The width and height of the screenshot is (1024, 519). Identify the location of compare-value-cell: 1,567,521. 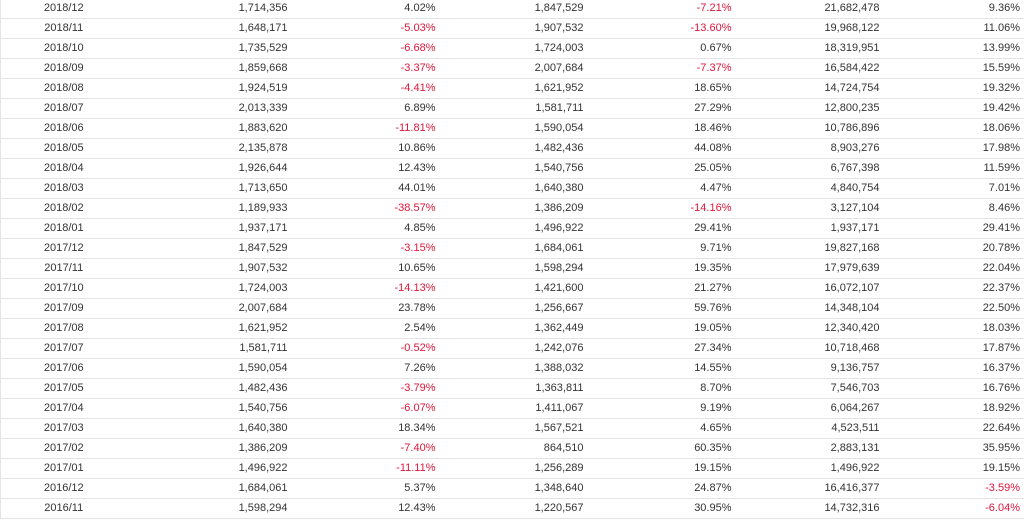
(514, 429).